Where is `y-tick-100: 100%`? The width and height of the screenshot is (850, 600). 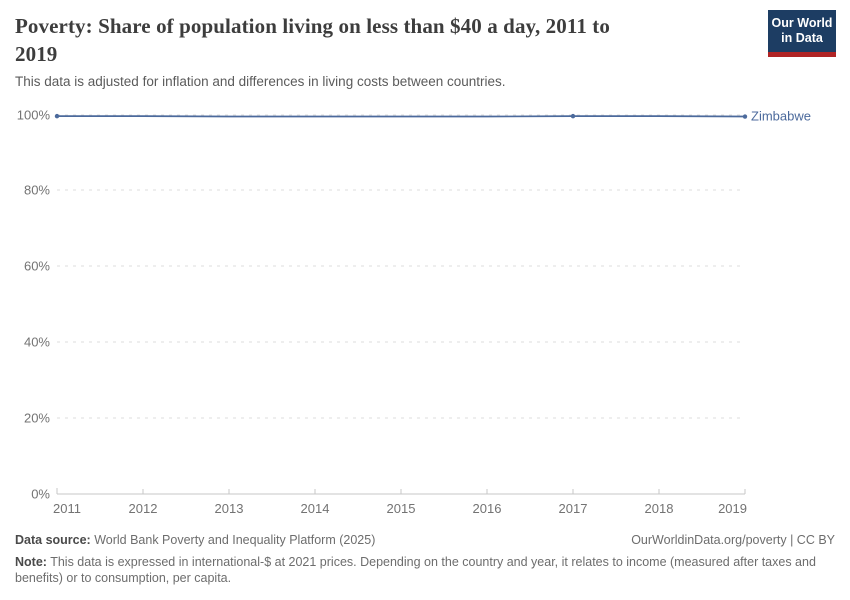 y-tick-100: 100% is located at coordinates (34, 115).